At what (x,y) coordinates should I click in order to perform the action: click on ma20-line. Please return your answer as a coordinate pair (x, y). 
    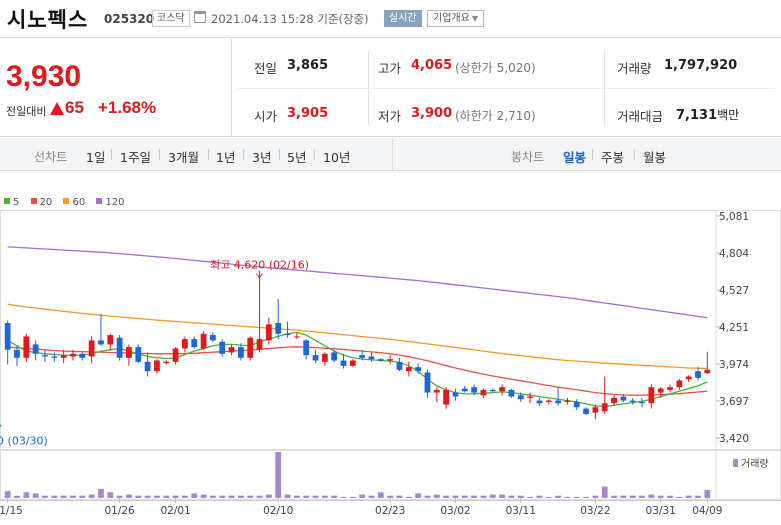
    Looking at the image, I should click on (357, 371).